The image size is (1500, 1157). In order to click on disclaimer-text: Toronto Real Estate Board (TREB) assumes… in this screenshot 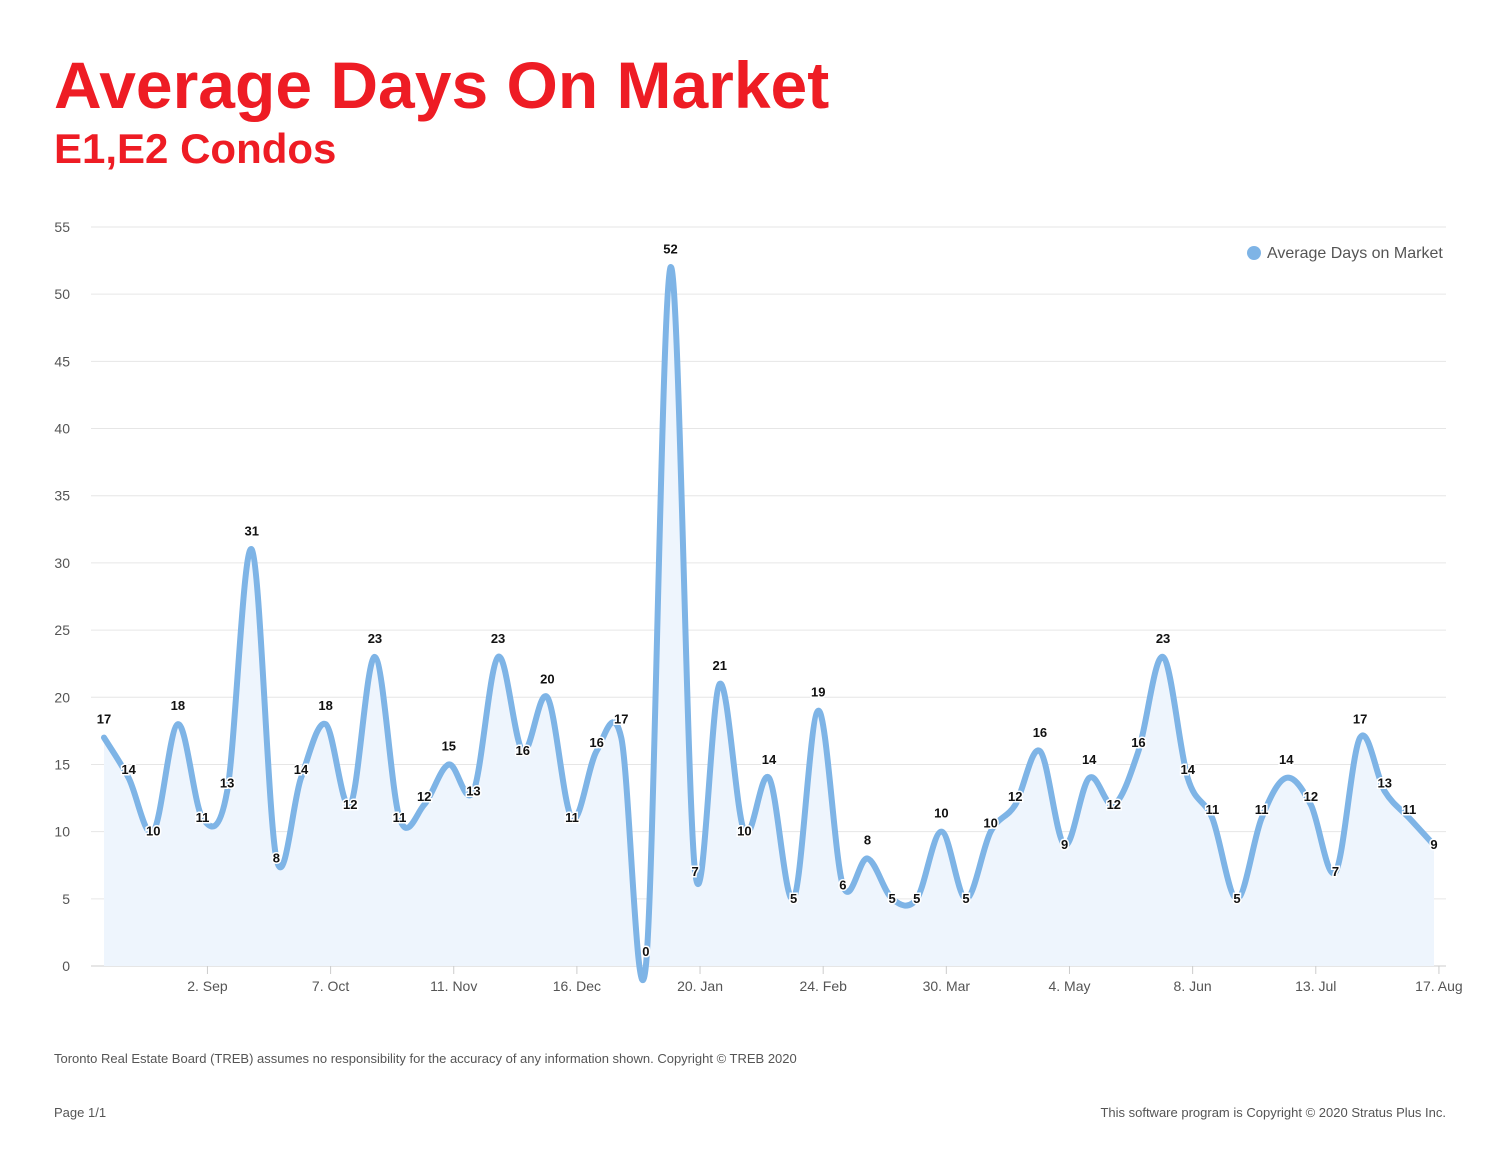, I will do `click(425, 1058)`.